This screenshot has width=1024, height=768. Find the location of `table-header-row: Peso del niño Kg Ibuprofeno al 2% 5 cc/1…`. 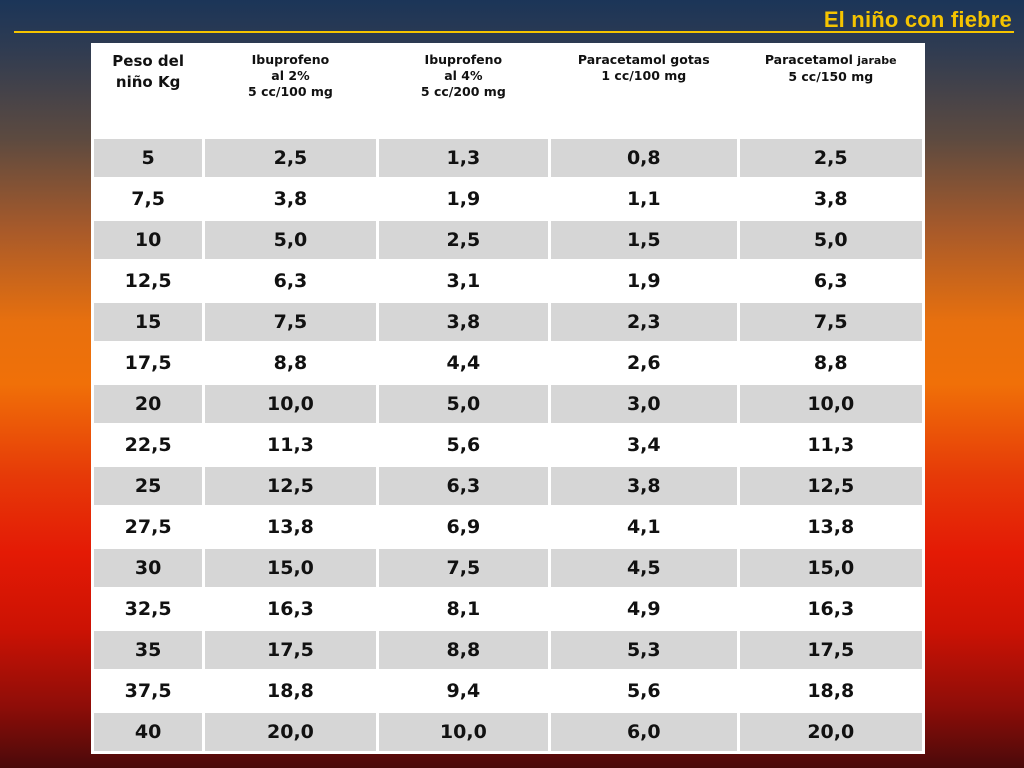

table-header-row: Peso del niño Kg Ibuprofeno al 2% 5 cc/1… is located at coordinates (508, 91).